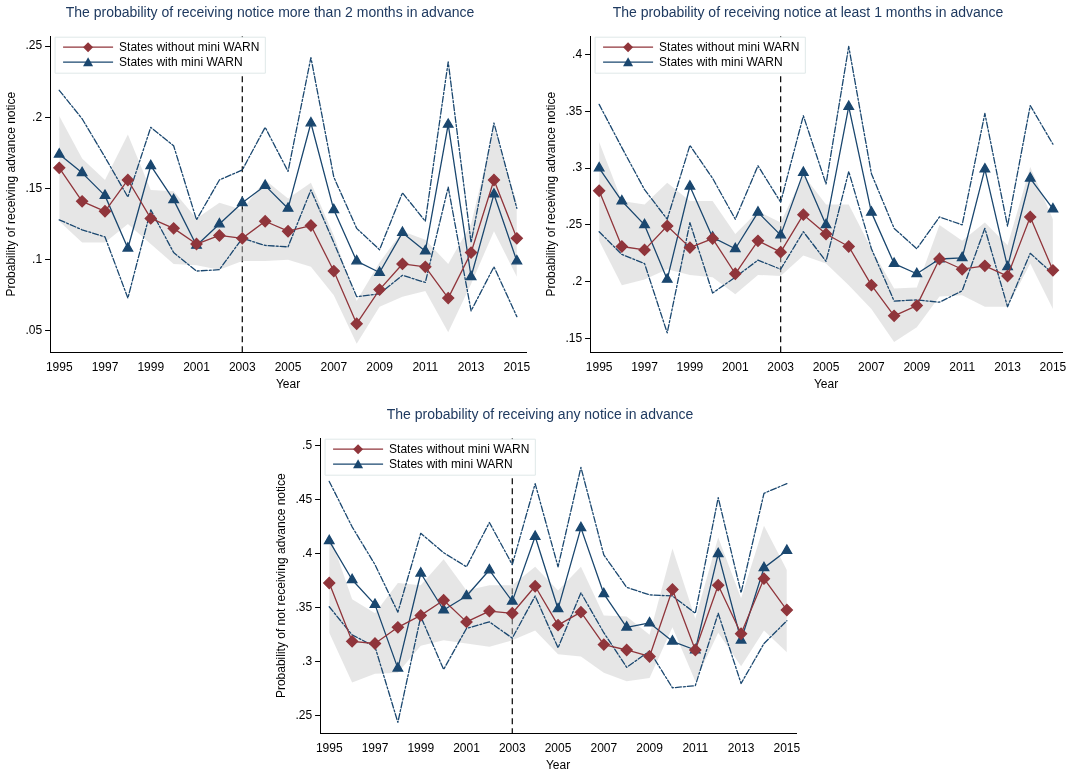 The width and height of the screenshot is (1076, 773). I want to click on y-tick-label: .05, so click(34, 330).